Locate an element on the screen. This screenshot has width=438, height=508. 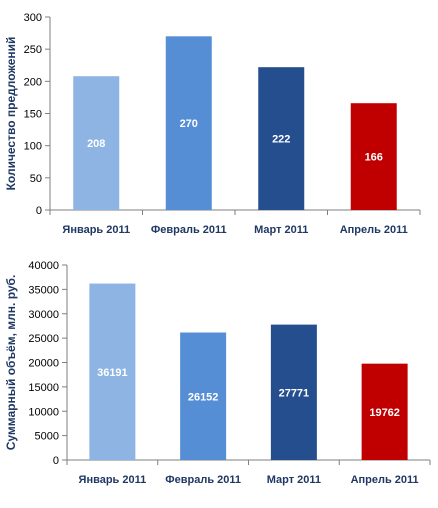
data-label: 19762 is located at coordinates (384, 413).